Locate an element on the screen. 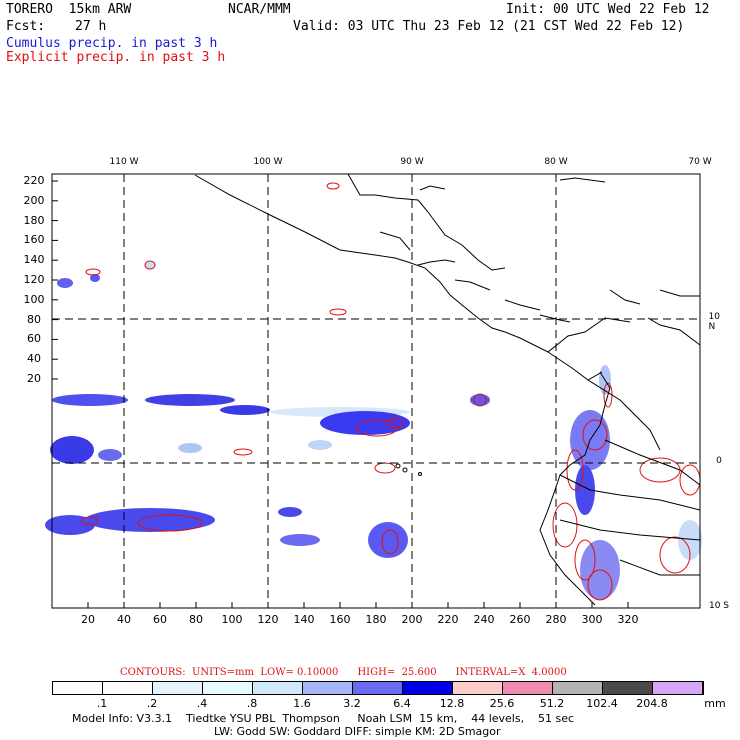 This screenshot has height=740, width=740. colorbar-label: 51.2 is located at coordinates (552, 703).